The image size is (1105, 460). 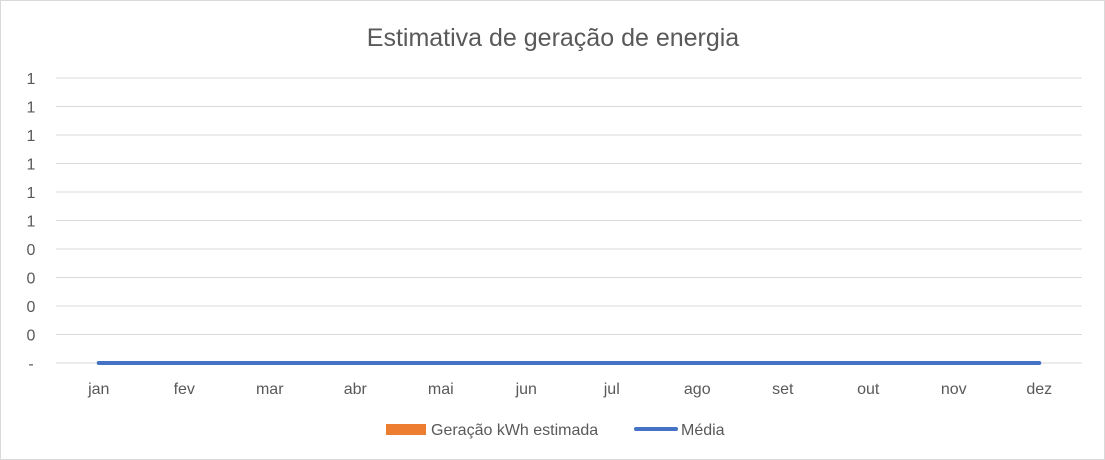 What do you see at coordinates (356, 389) in the screenshot?
I see `x-tick-label: abr` at bounding box center [356, 389].